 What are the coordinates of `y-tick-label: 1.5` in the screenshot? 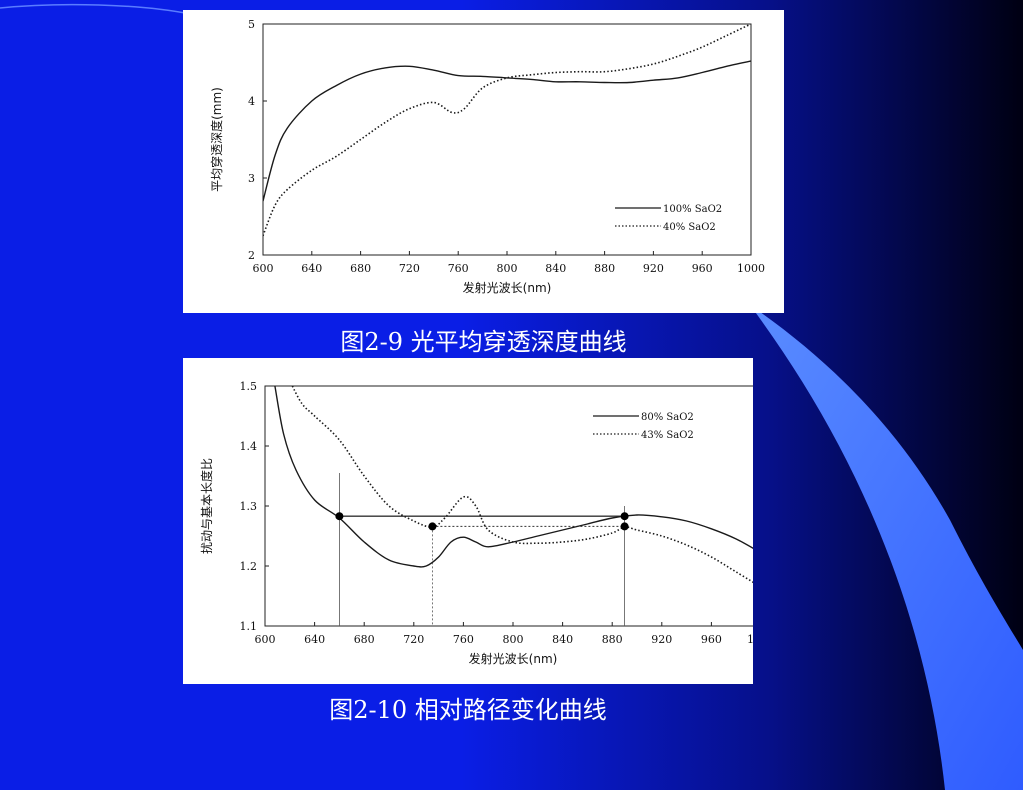 It's located at (249, 386).